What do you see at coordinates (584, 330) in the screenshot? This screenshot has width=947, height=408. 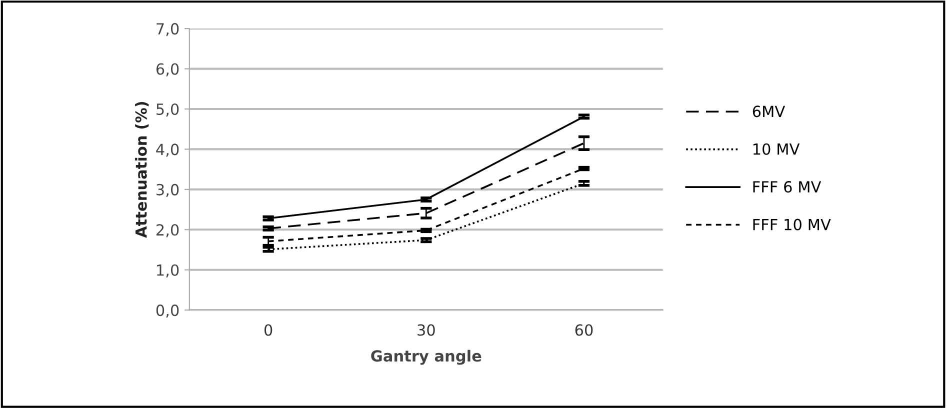 I see `x-tick-label: 60` at bounding box center [584, 330].